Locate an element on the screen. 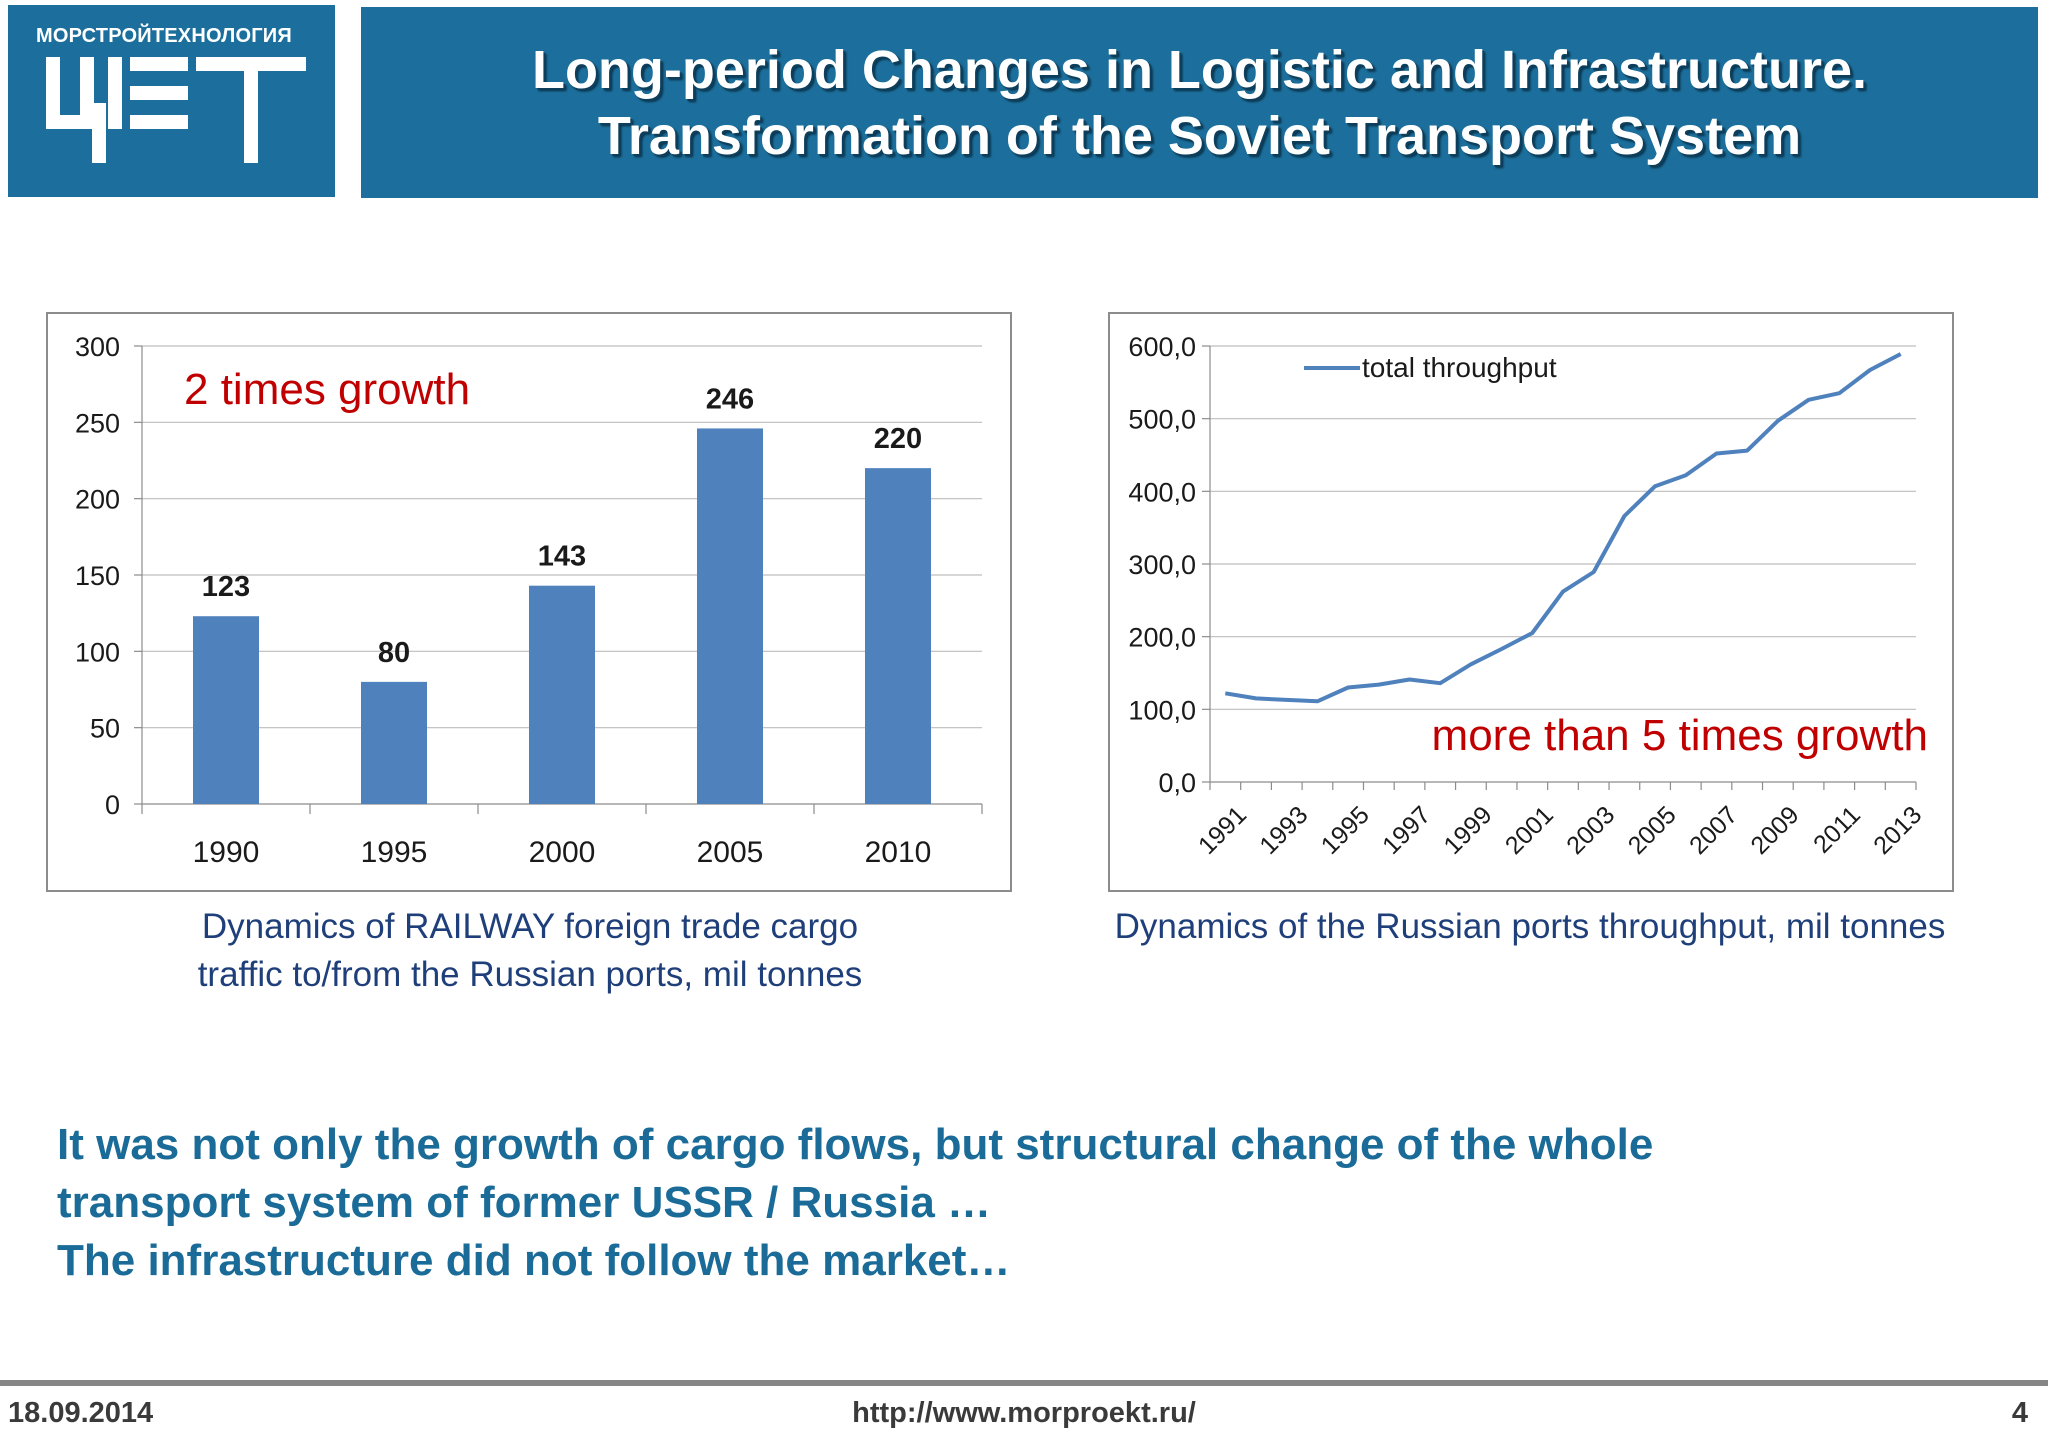  line-x-tick-label: 1997 is located at coordinates (1406, 830).